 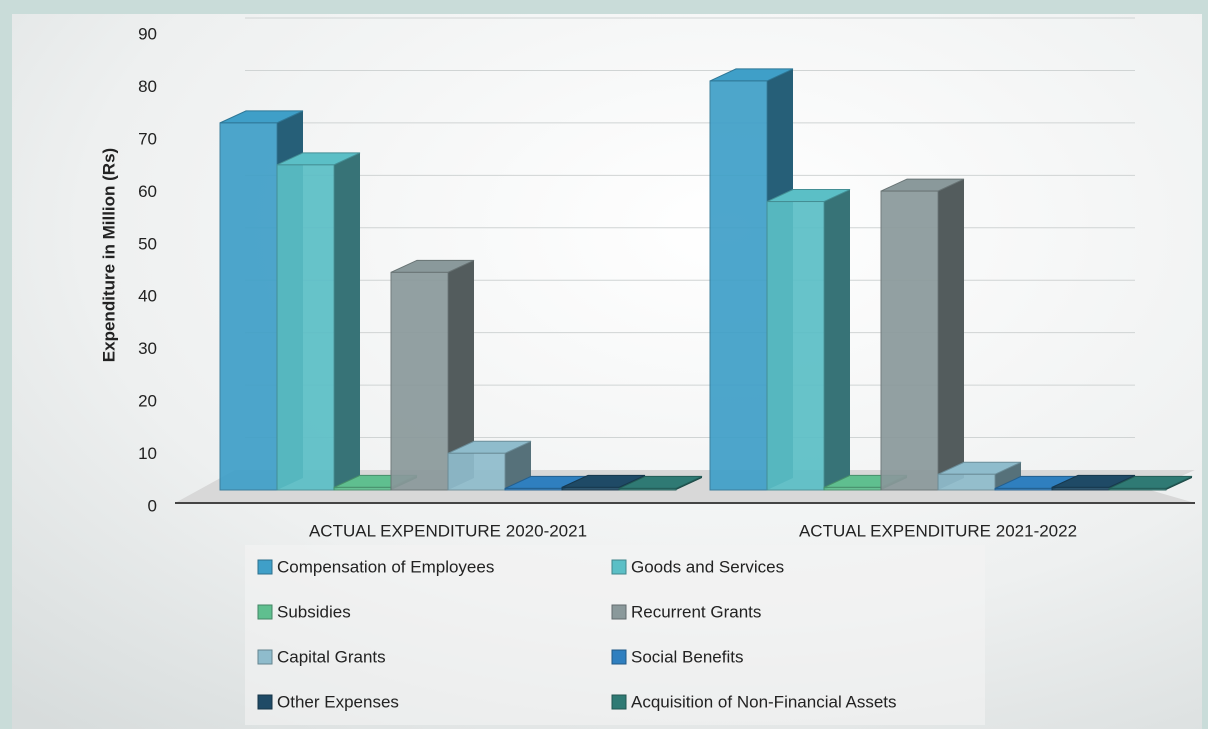 I want to click on legend-label: Capital Grants, so click(x=331, y=656).